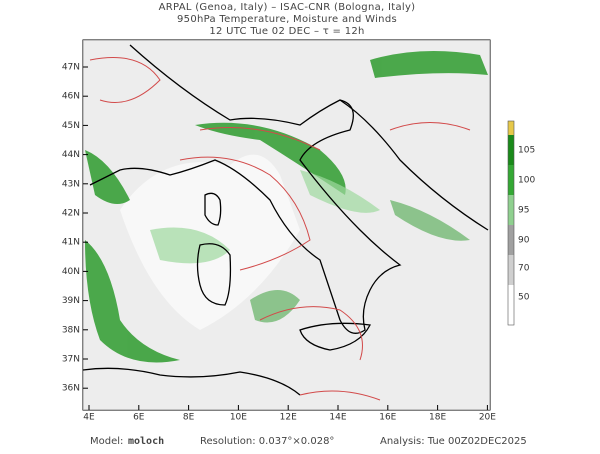 This screenshot has width=600, height=454. What do you see at coordinates (387, 418) in the screenshot?
I see `lon-label: 16E` at bounding box center [387, 418].